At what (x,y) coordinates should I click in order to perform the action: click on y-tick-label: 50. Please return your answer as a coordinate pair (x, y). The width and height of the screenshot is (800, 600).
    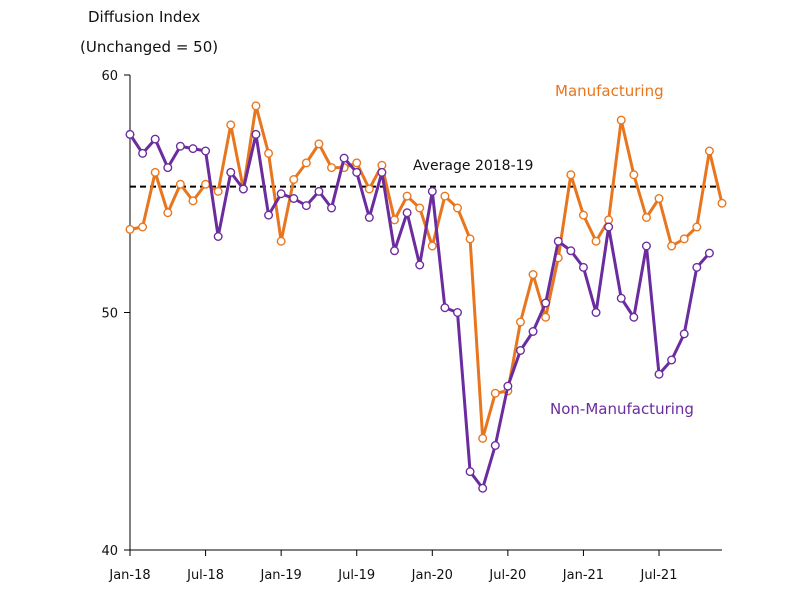
    Looking at the image, I should click on (109, 314).